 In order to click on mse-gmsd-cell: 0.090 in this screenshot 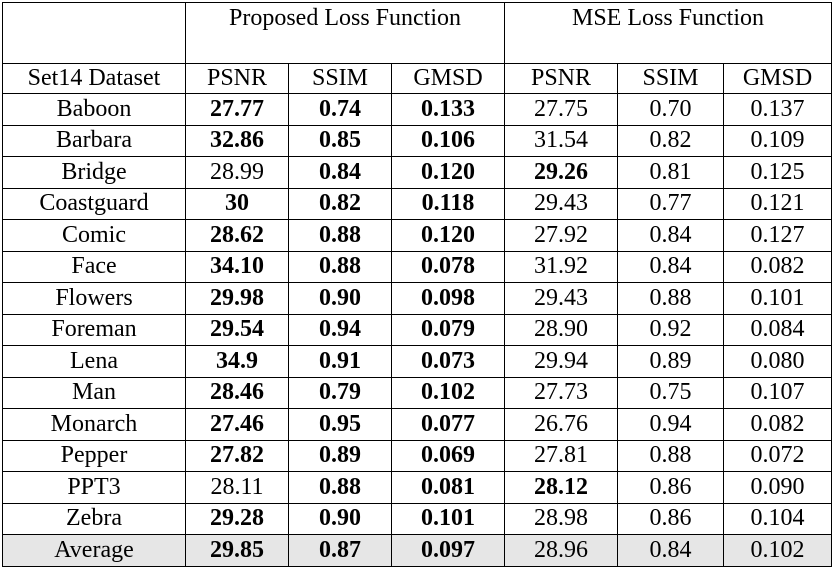, I will do `click(777, 487)`.